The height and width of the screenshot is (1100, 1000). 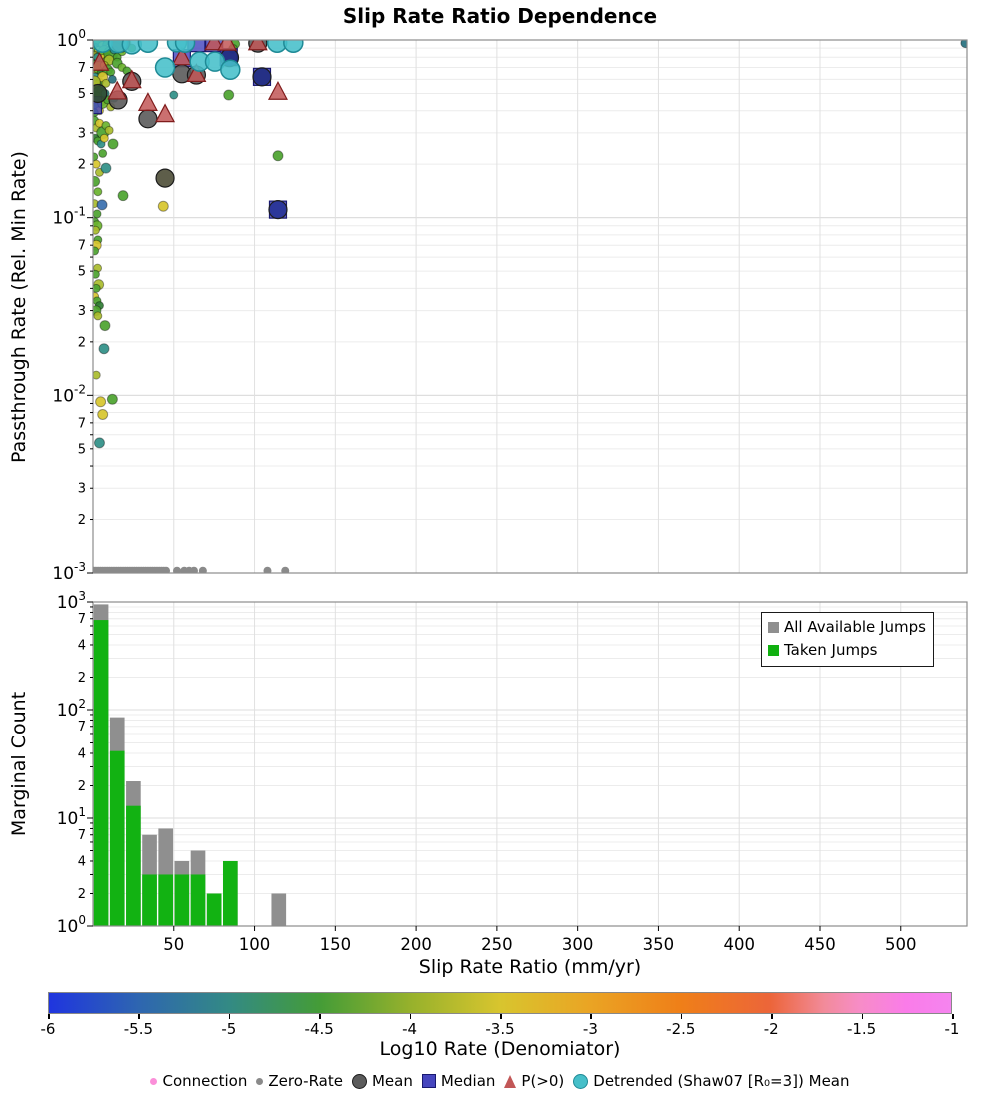 What do you see at coordinates (500, 16) in the screenshot?
I see `figure-title: Slip Rate Ratio Dependence` at bounding box center [500, 16].